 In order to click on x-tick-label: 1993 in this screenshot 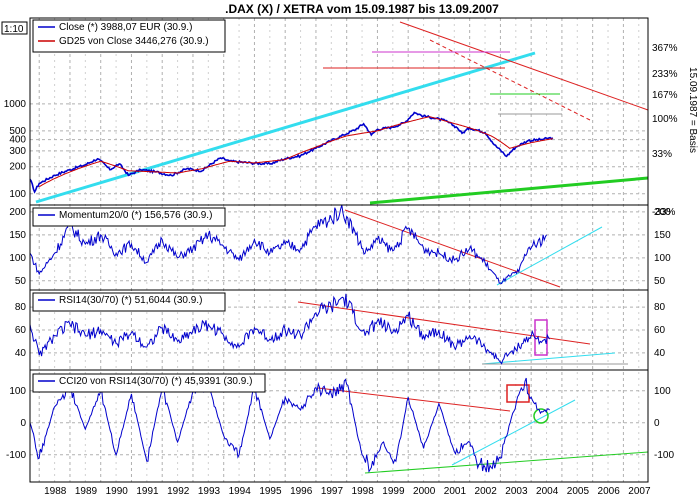, I will do `click(209, 491)`.